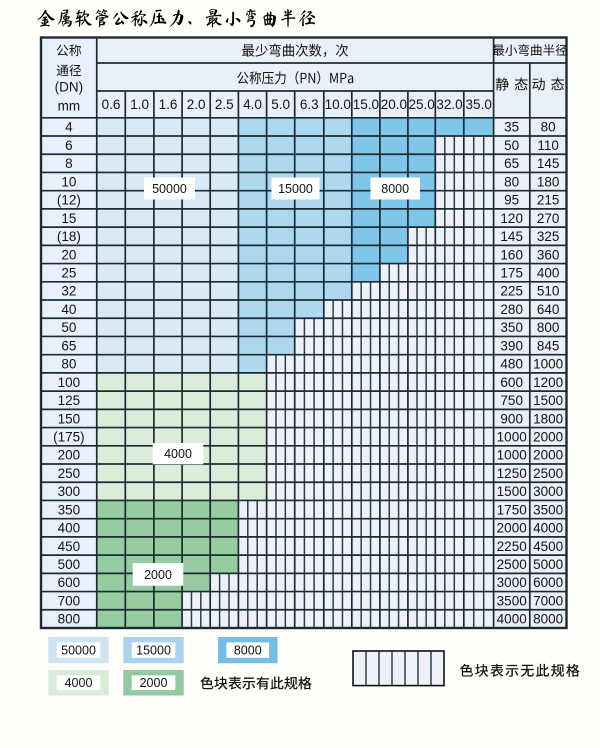  Describe the element at coordinates (512, 582) in the screenshot. I see `svg-text: 3000` at that location.